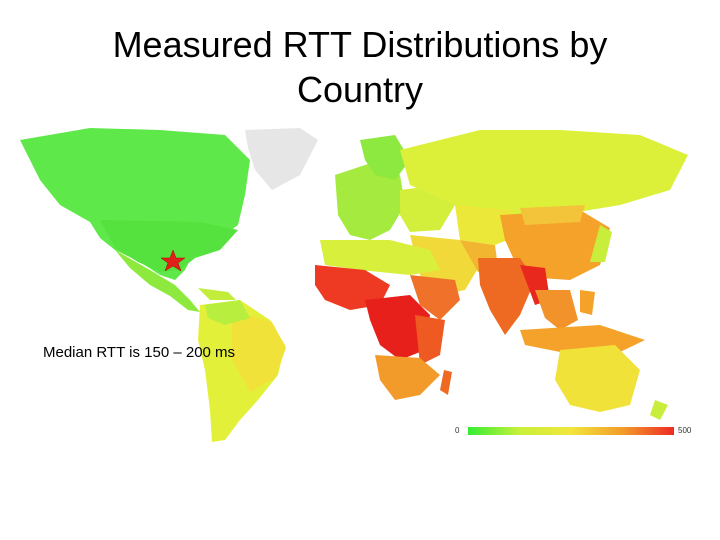 This screenshot has height=540, width=720. What do you see at coordinates (217, 294) in the screenshot?
I see `region-caribbean` at bounding box center [217, 294].